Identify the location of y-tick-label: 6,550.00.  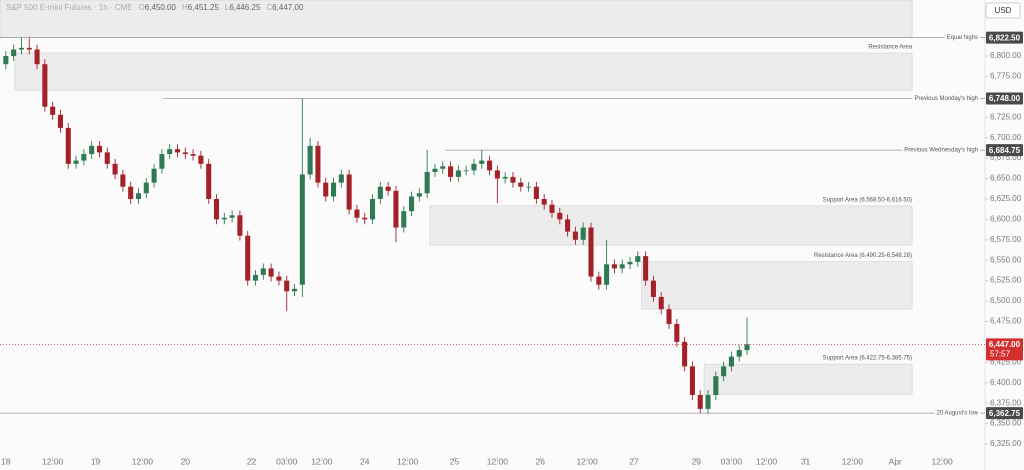
(1006, 259).